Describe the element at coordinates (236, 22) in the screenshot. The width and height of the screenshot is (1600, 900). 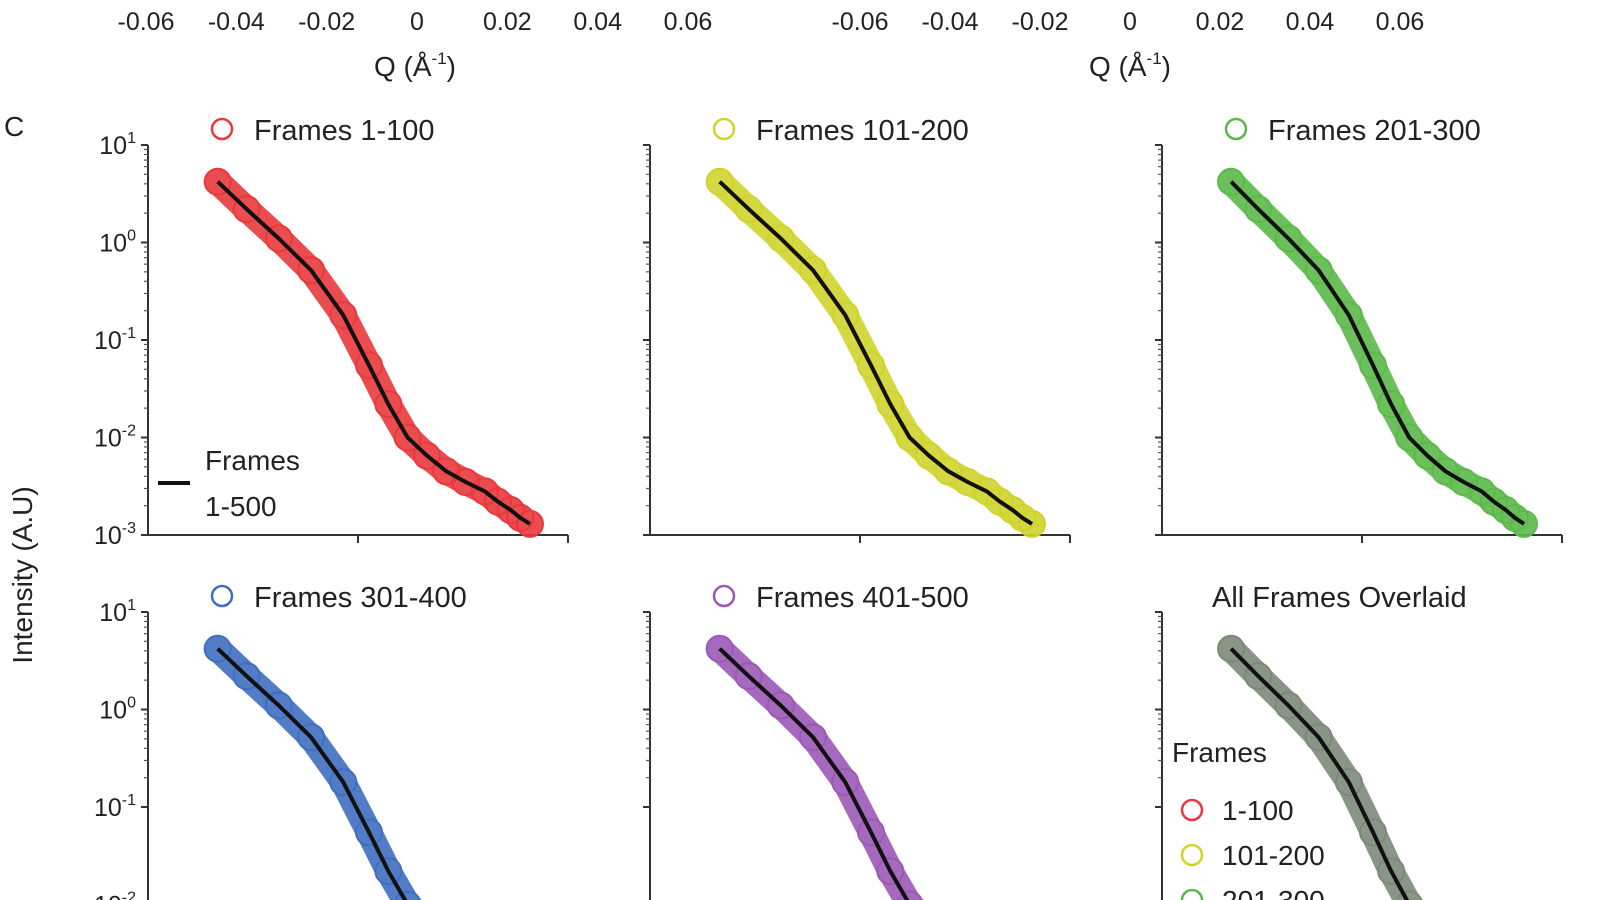
I see `top-left-x-tick-label: -0.04` at that location.